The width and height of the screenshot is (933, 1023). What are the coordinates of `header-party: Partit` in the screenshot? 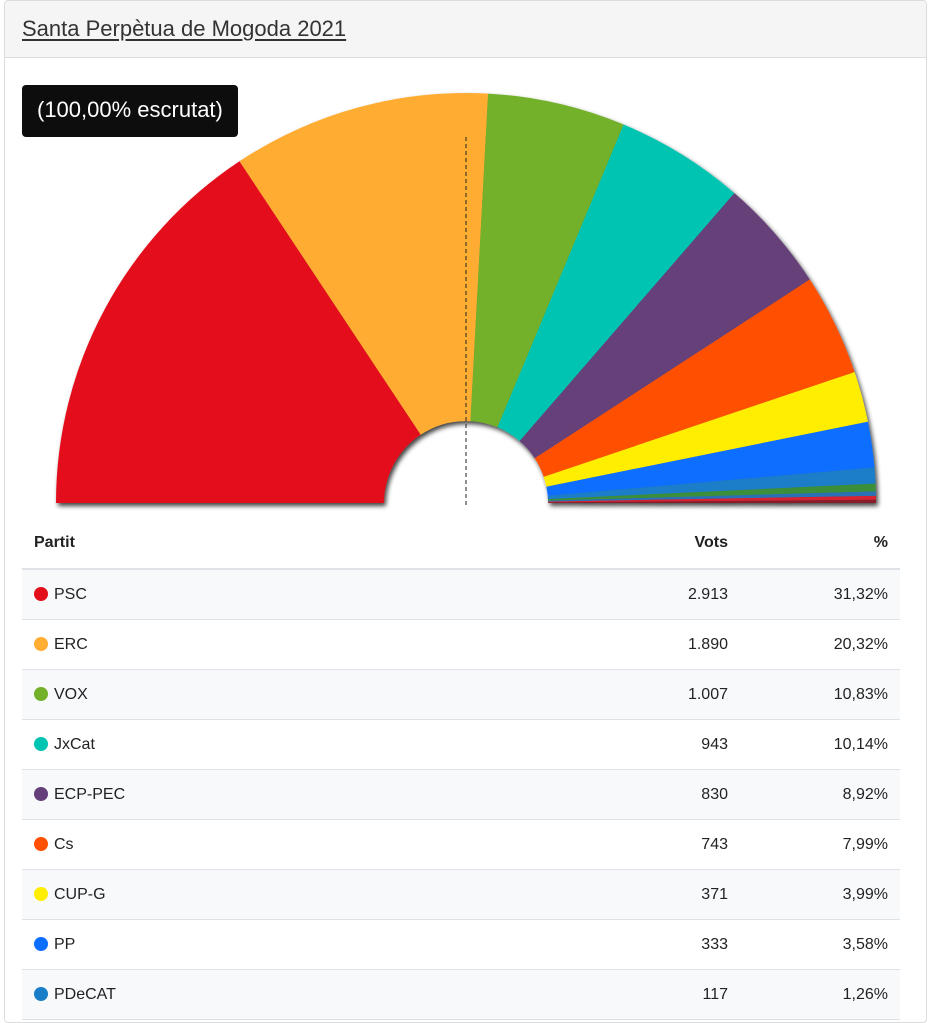 It's located at (234, 544).